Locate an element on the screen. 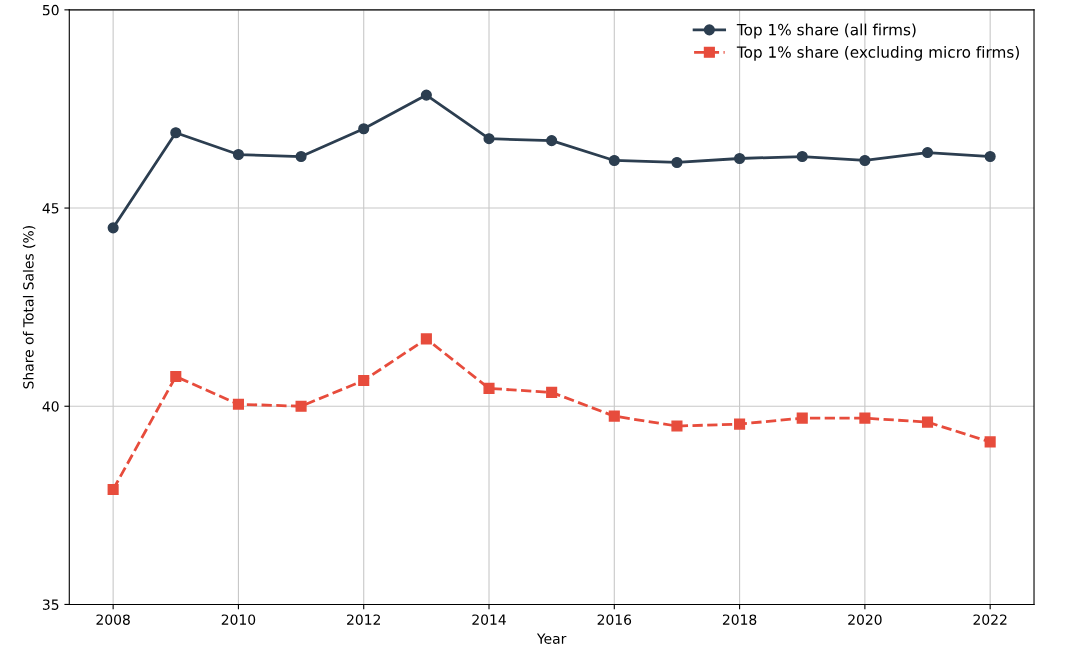  y-tick-label: 40 is located at coordinates (50, 406).